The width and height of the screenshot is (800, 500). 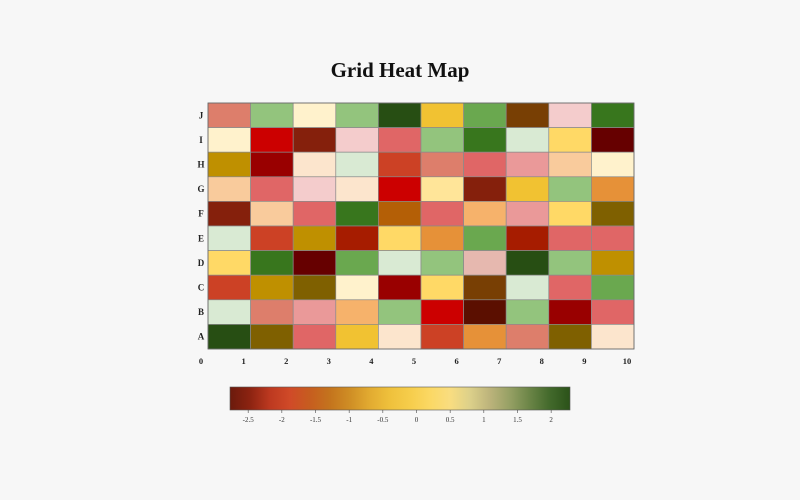 I want to click on colorbar-tick-label: -1.5, so click(x=316, y=420).